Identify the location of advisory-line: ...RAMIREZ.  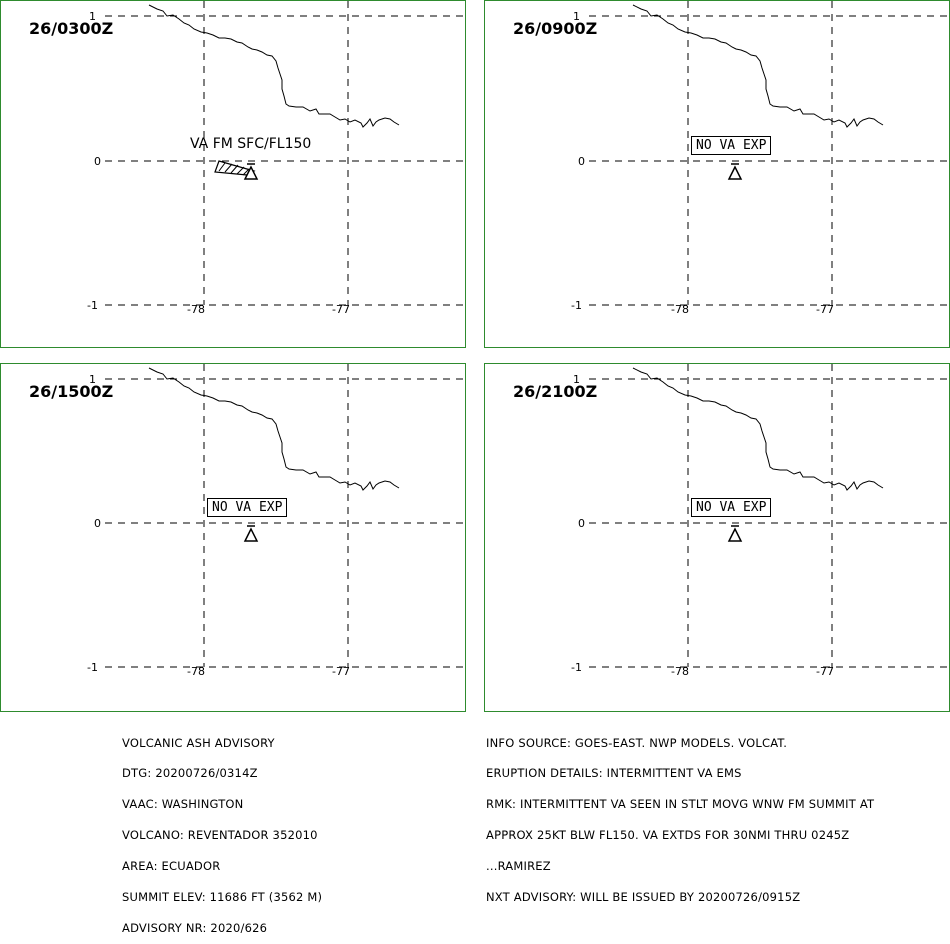
(518, 866).